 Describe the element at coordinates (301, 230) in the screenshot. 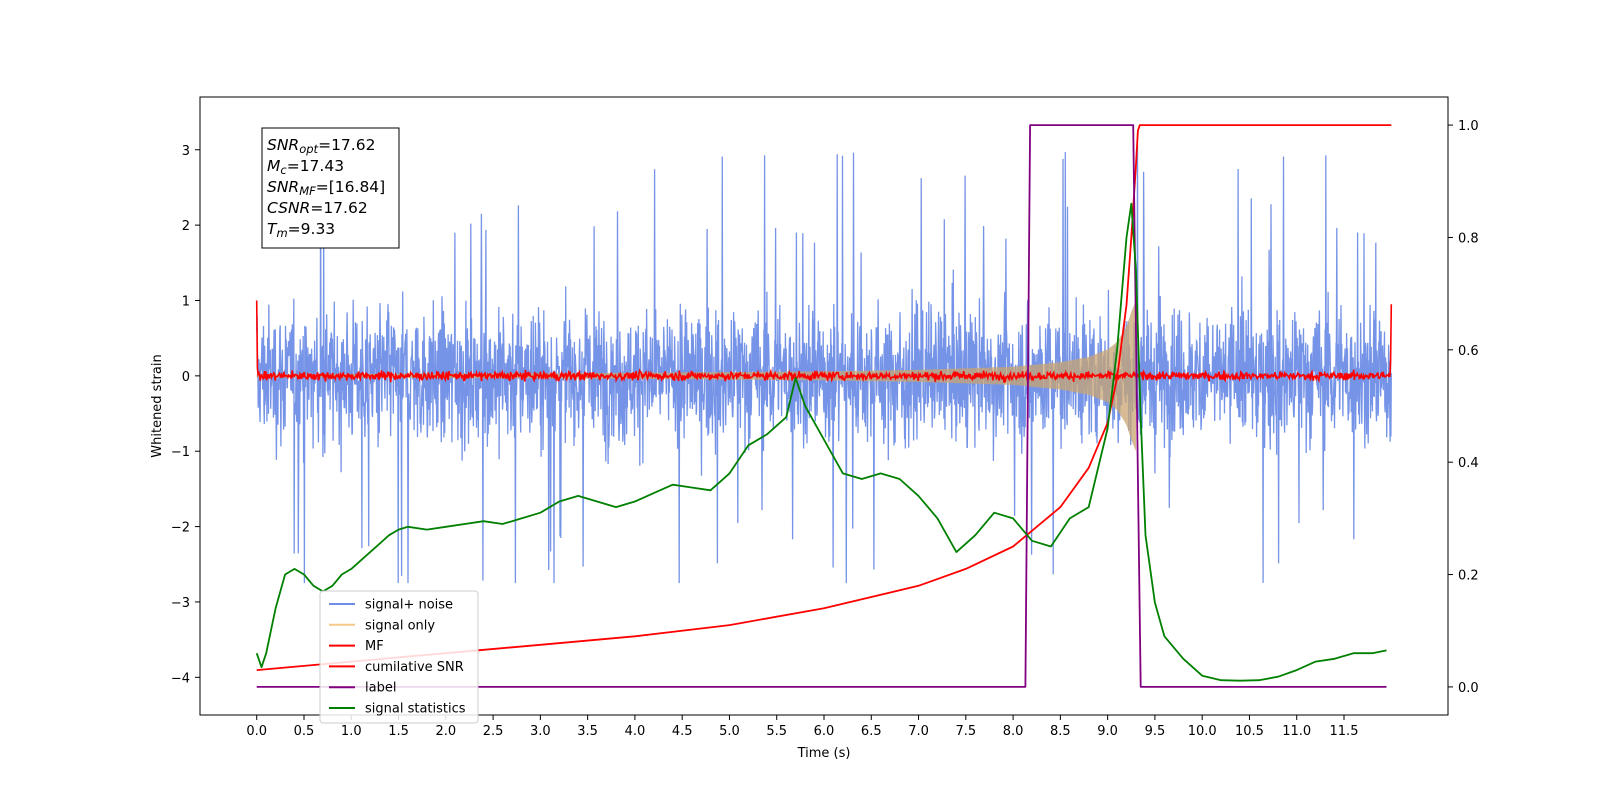

I see `stats-line: Tm=9.33` at that location.